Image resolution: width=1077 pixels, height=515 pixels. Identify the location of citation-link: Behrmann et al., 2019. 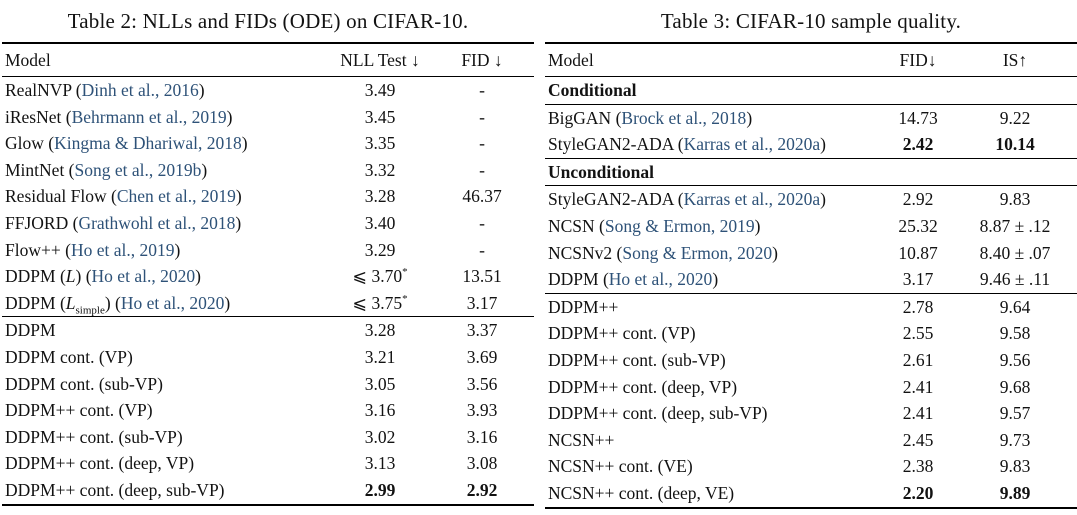
(149, 116).